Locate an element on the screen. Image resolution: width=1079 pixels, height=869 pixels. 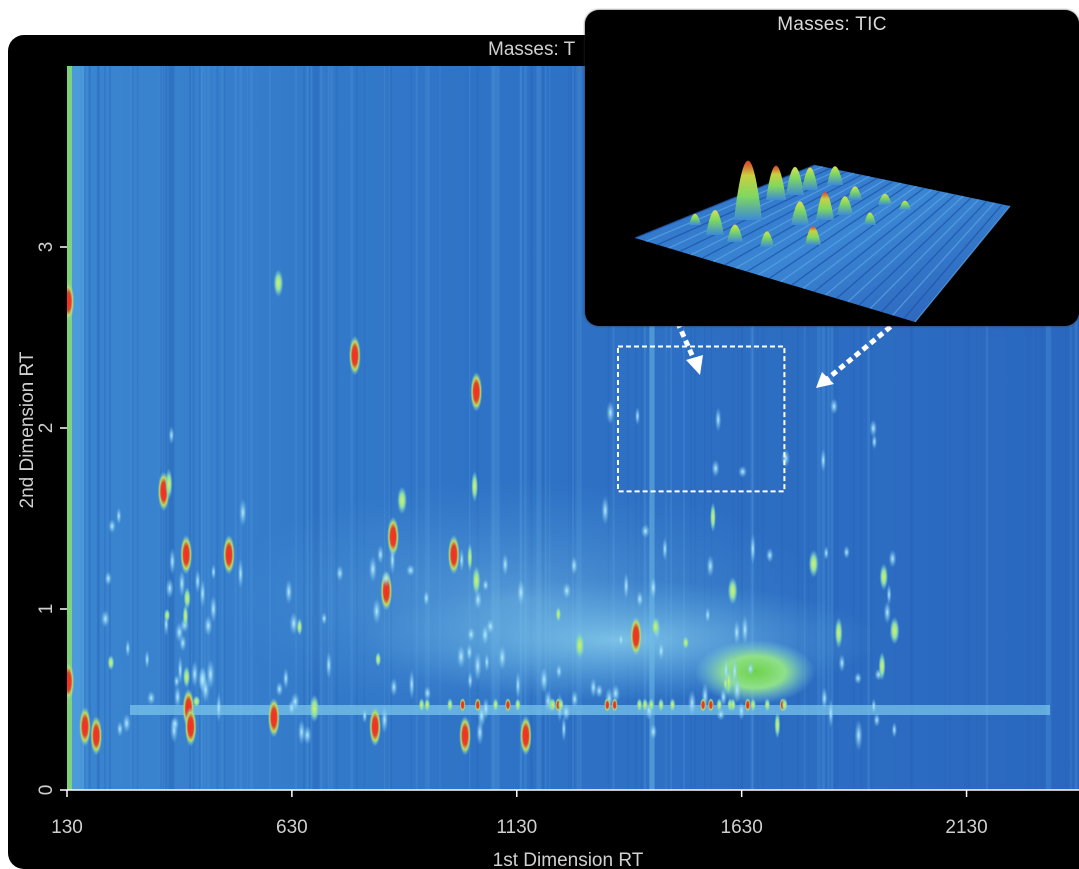
broad-green-peak is located at coordinates (755, 672).